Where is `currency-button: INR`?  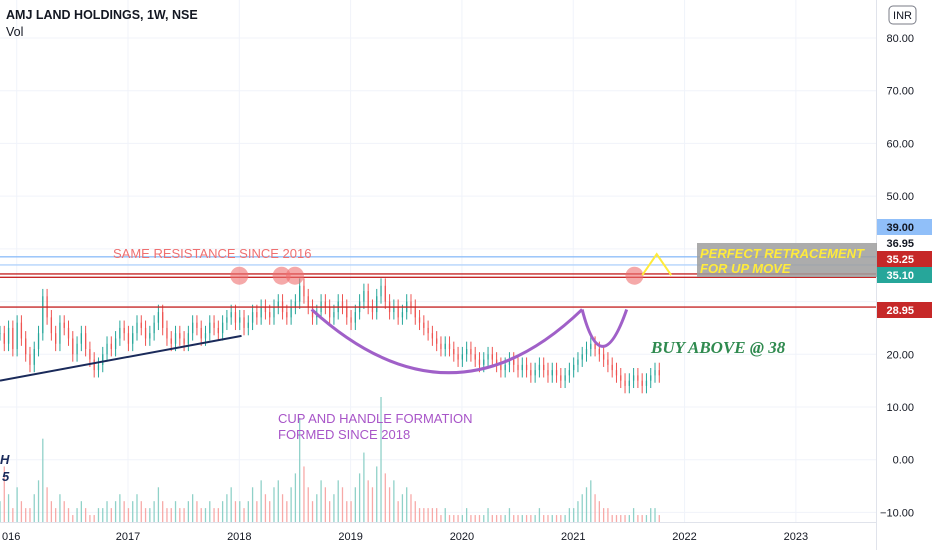
currency-button: INR is located at coordinates (902, 15).